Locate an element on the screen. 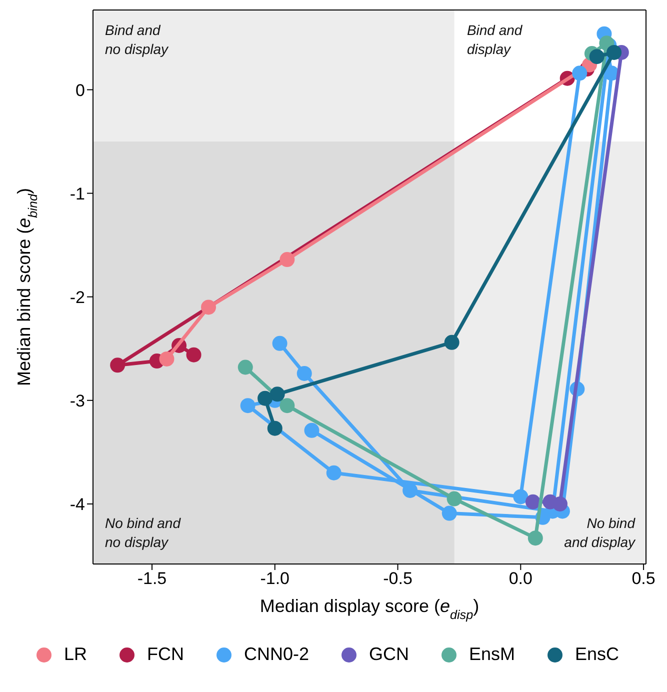  legend-label: EnsC is located at coordinates (597, 654).